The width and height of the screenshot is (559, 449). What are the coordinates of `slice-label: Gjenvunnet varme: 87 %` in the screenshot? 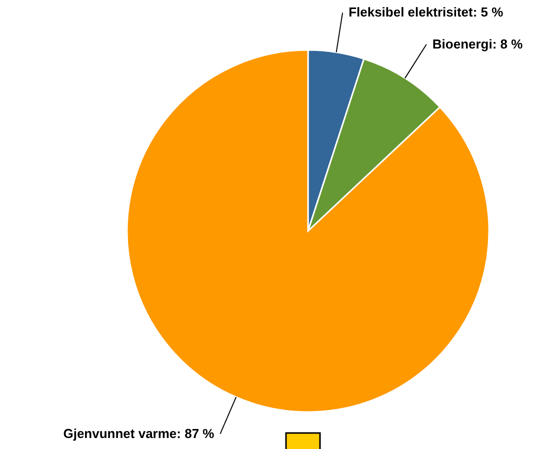 It's located at (139, 433).